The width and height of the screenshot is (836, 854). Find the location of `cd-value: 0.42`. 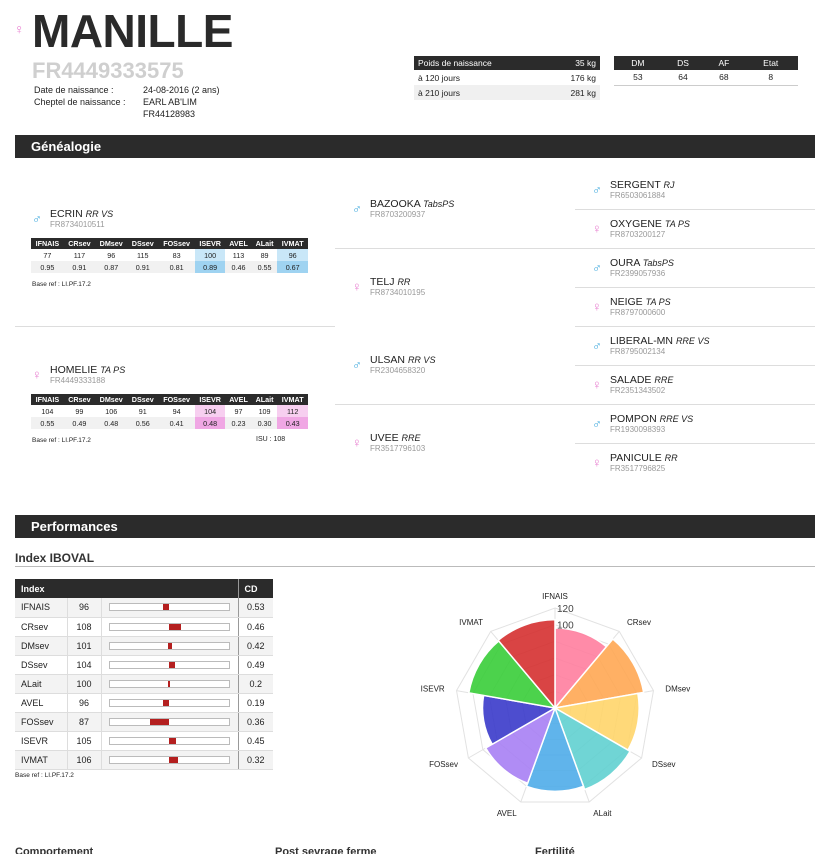

cd-value: 0.42 is located at coordinates (255, 646).